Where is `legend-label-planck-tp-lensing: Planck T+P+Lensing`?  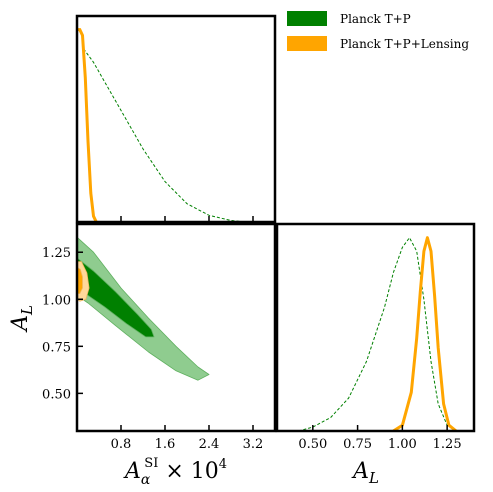 legend-label-planck-tp-lensing: Planck T+P+Lensing is located at coordinates (404, 44).